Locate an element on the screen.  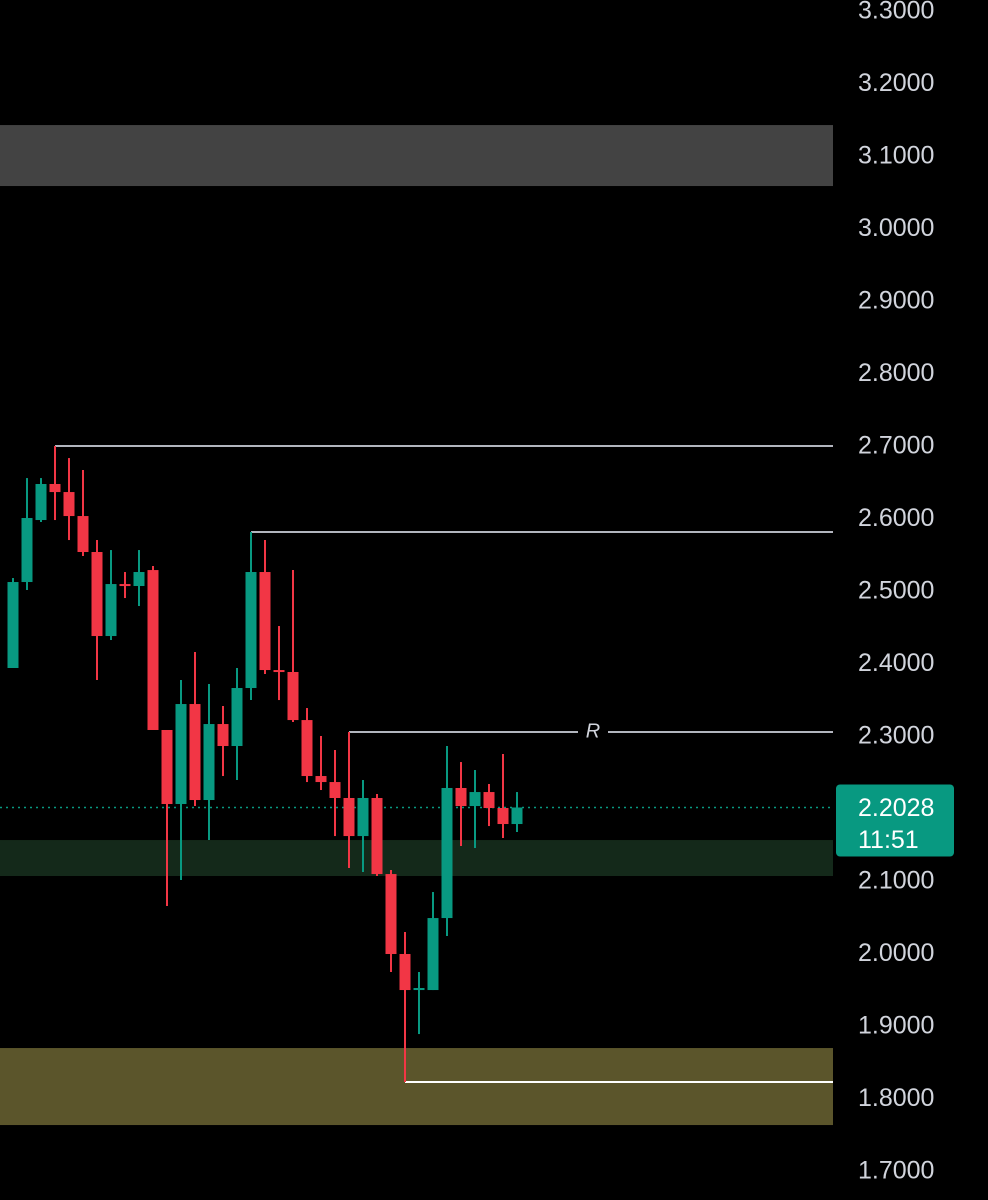
countdown-label: 11:51 is located at coordinates (888, 840).